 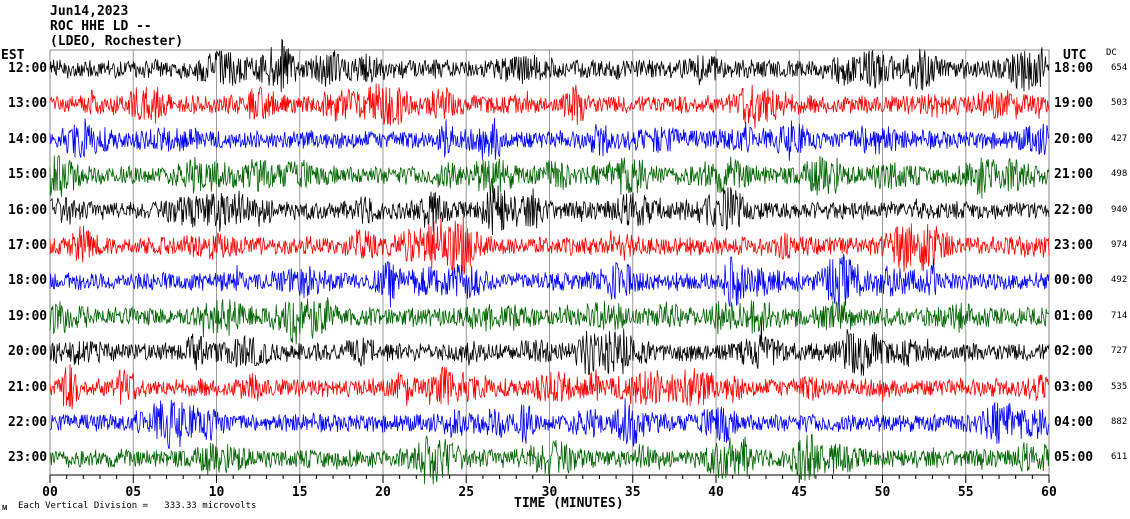 What do you see at coordinates (1119, 457) in the screenshot?
I see `dc-value: 611` at bounding box center [1119, 457].